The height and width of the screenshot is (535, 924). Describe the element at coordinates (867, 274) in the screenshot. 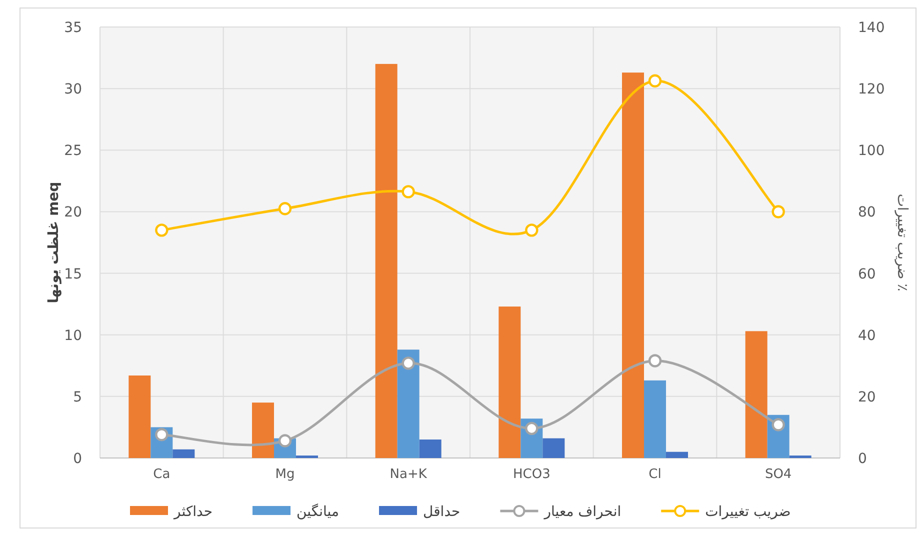

I see `y2tick: 60` at that location.